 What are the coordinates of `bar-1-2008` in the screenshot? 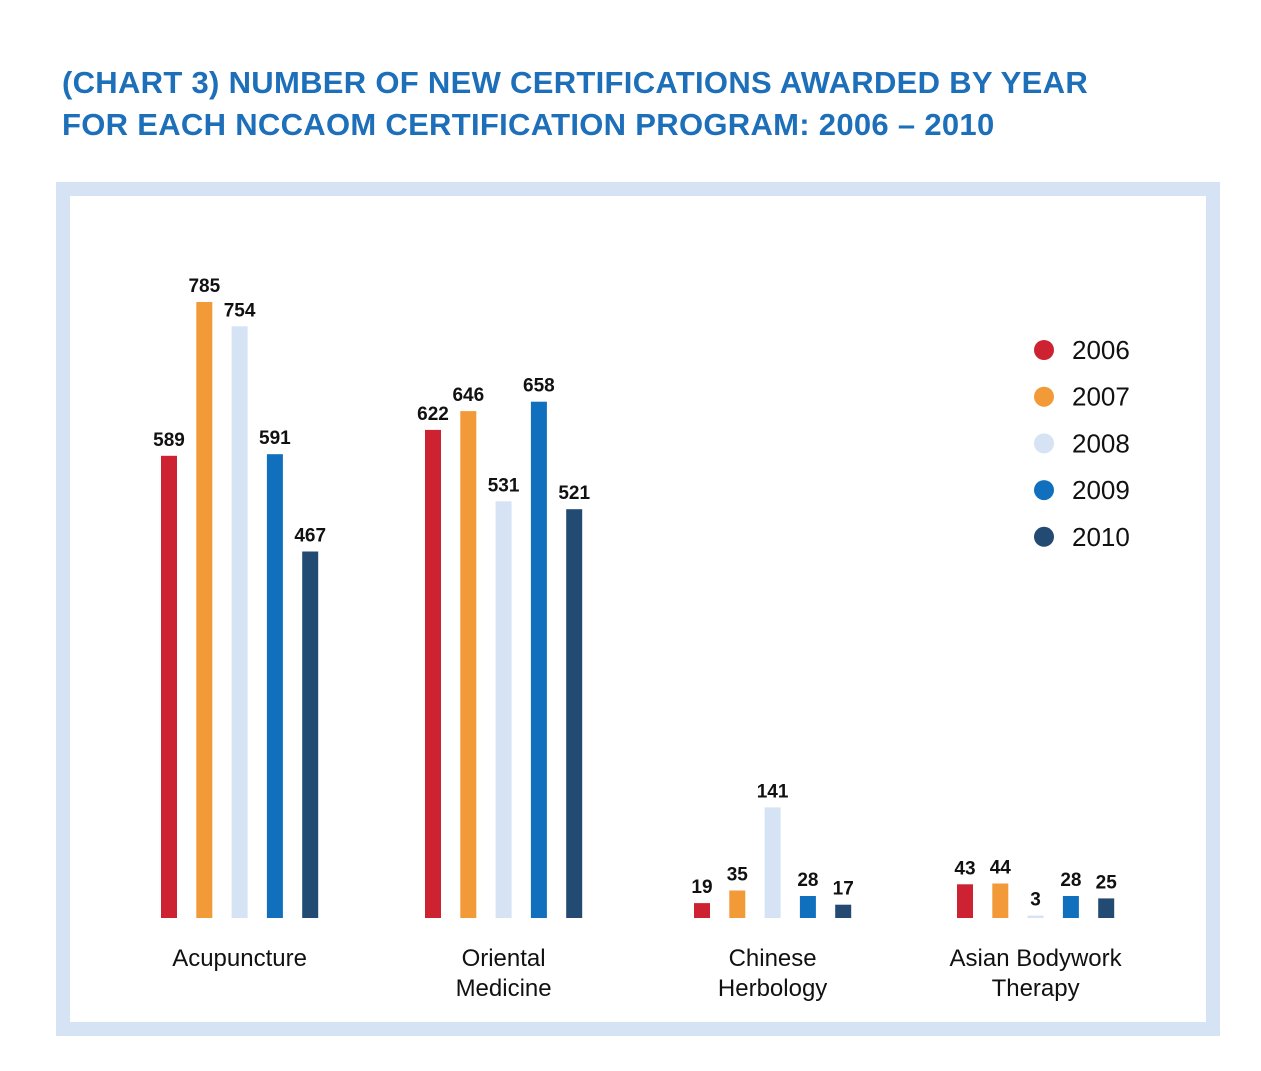 It's located at (503, 709).